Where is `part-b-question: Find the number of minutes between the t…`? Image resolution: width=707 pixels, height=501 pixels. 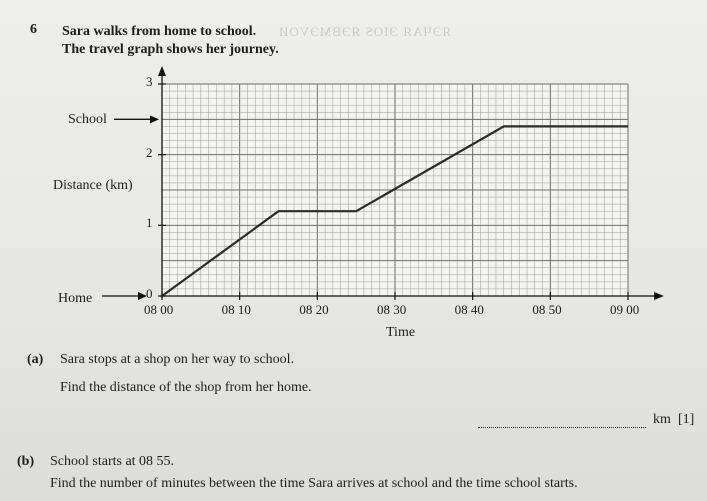 part-b-question: Find the number of minutes between the t… is located at coordinates (314, 483).